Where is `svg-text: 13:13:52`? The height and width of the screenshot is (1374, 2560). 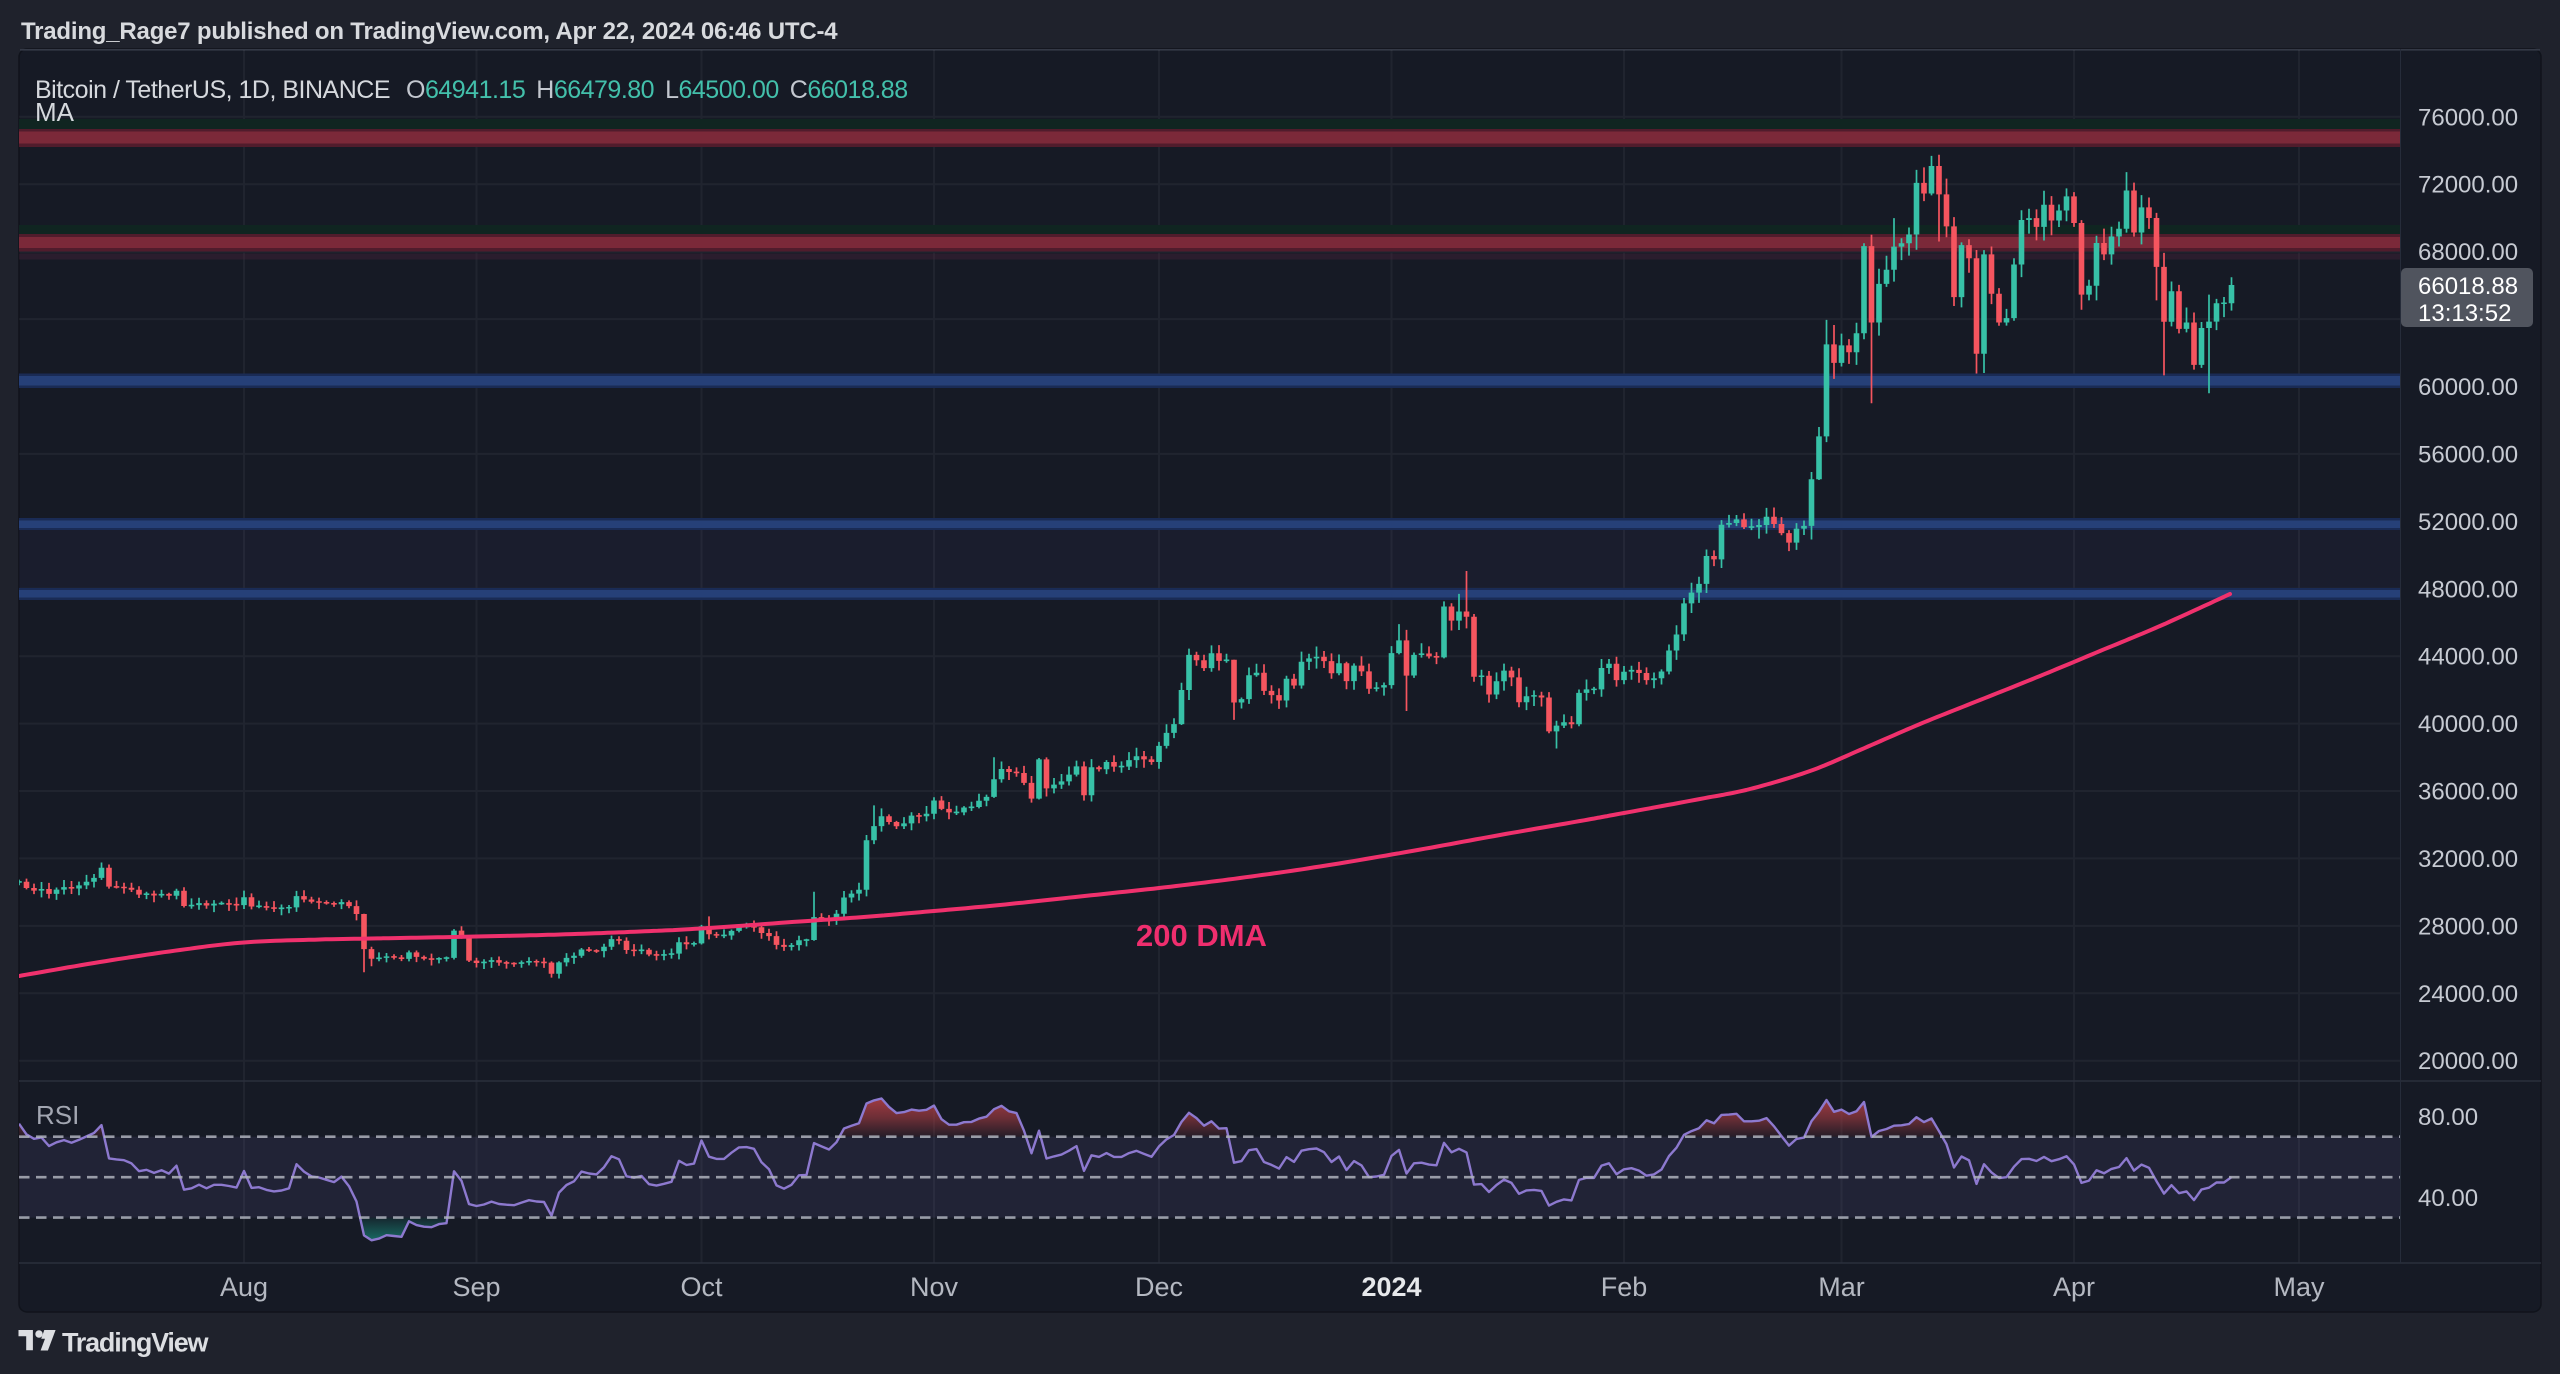 svg-text: 13:13:52 is located at coordinates (2464, 313).